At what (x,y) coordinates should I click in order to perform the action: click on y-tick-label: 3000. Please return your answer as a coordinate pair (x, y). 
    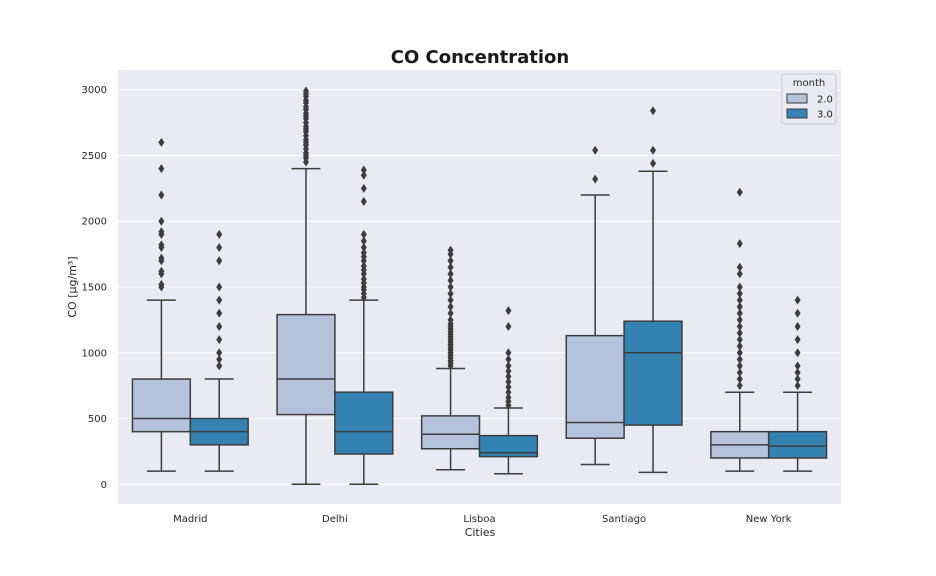
    Looking at the image, I should click on (94, 90).